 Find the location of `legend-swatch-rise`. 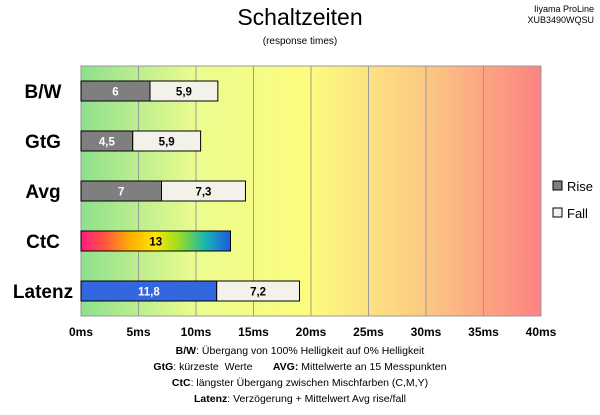

legend-swatch-rise is located at coordinates (557, 185).